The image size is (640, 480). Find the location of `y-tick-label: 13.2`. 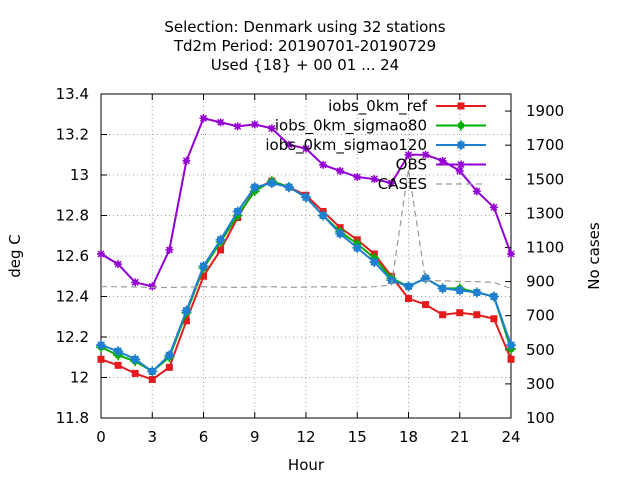

y-tick-label: 13.2 is located at coordinates (72, 135).